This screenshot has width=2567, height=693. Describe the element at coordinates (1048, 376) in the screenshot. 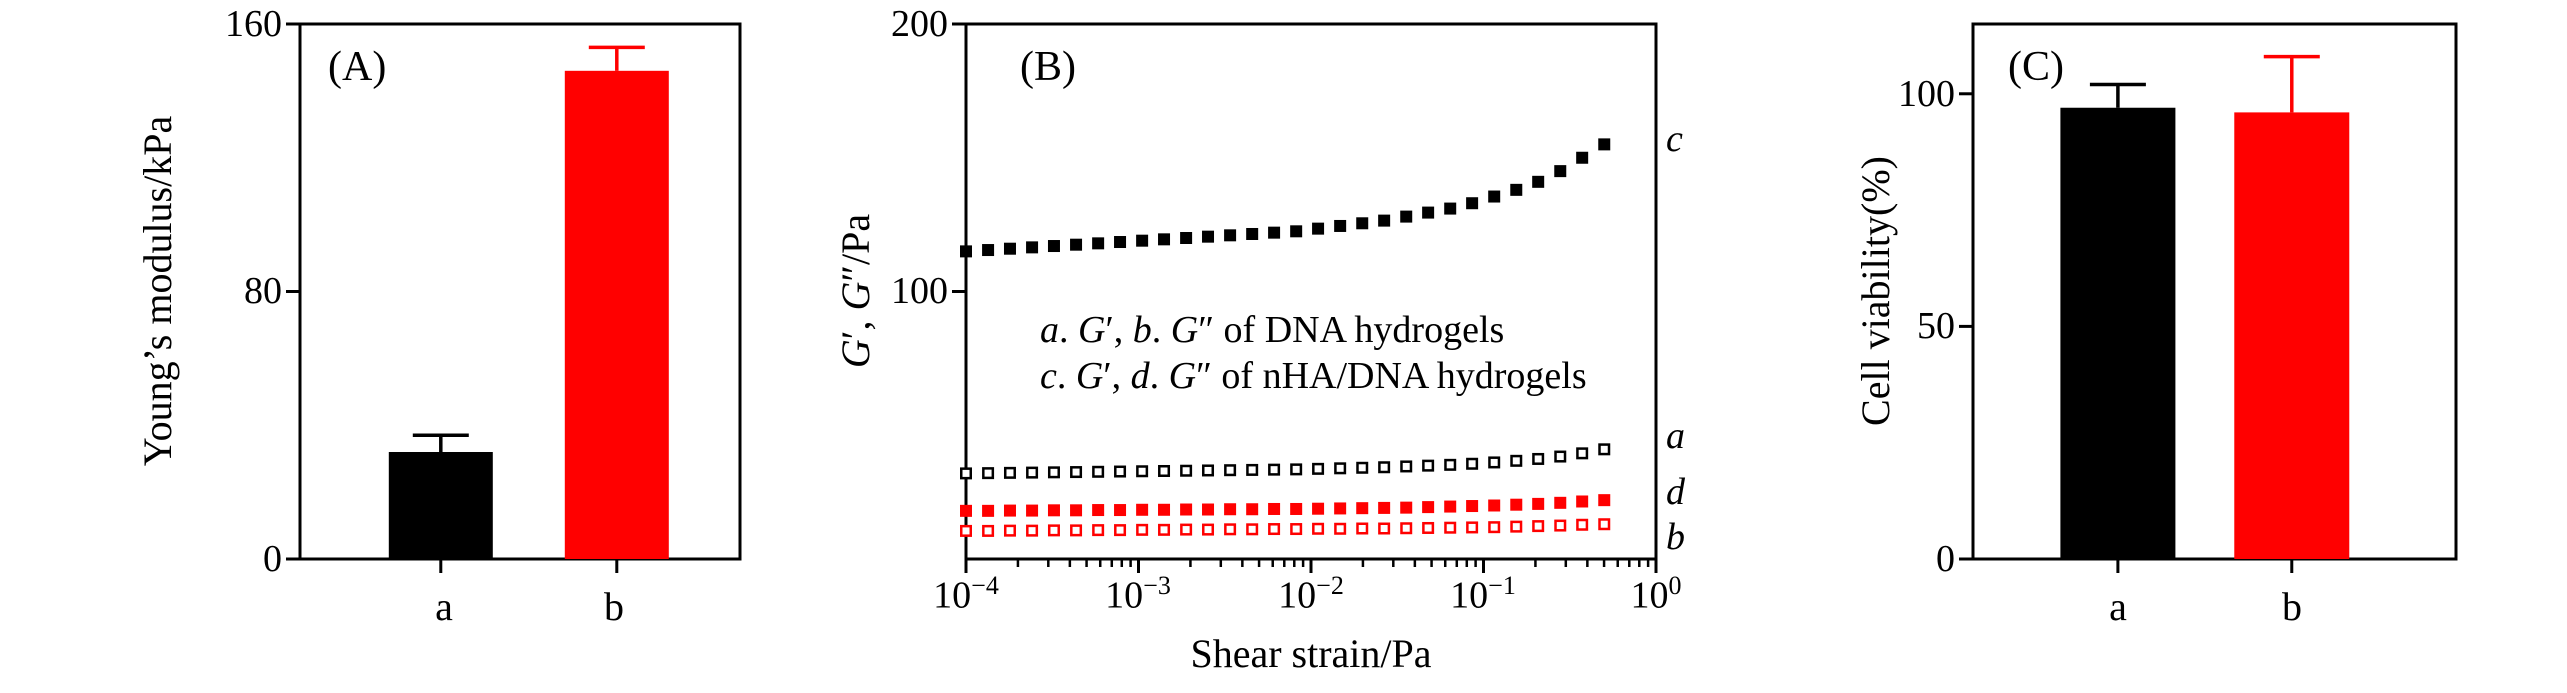

I see `richtext-italic-segment: c` at that location.